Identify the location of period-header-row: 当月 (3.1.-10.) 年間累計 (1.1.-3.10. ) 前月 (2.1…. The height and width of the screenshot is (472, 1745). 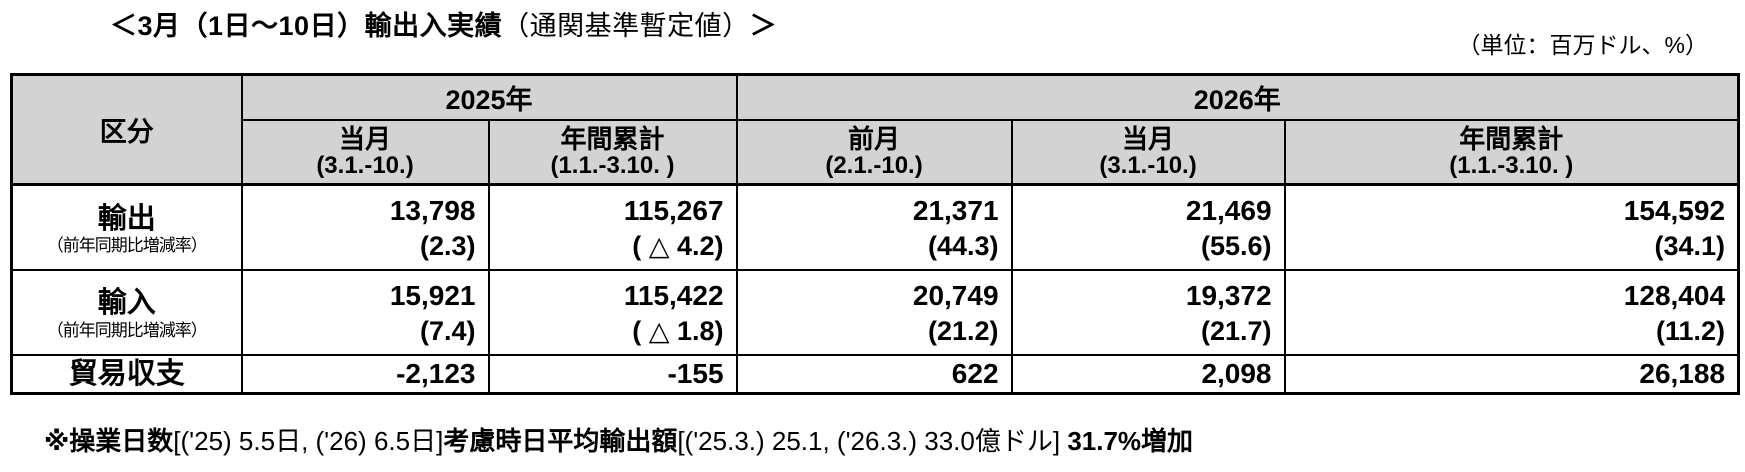
(876, 152).